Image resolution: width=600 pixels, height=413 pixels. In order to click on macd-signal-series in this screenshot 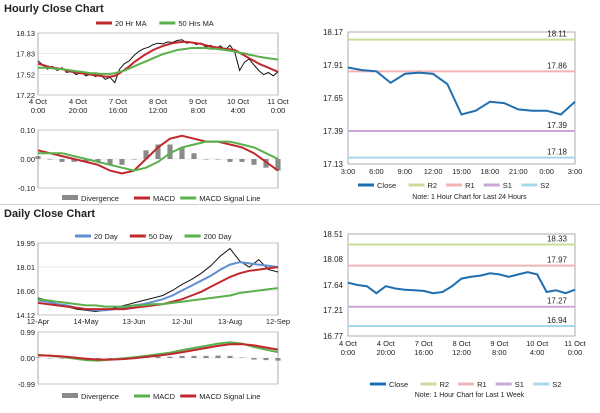, I will do `click(158, 352)`.